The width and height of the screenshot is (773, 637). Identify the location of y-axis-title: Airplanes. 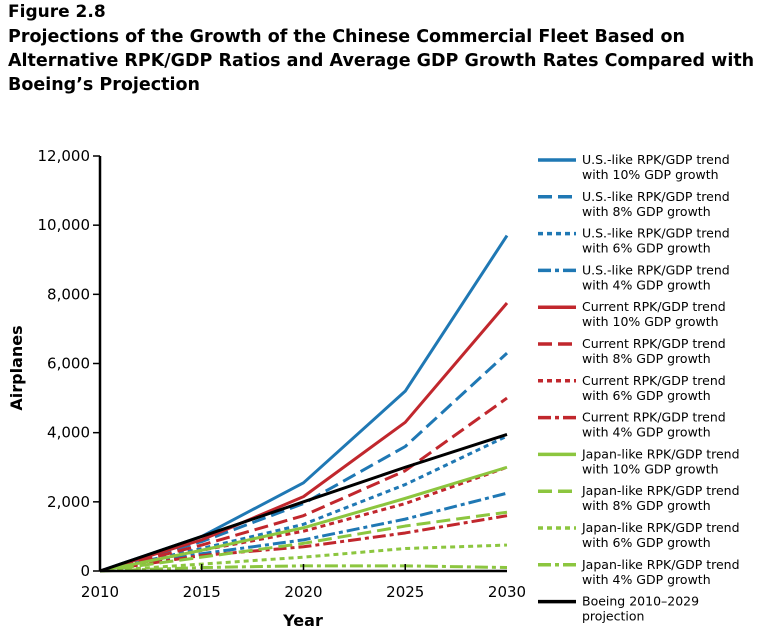
(16, 367).